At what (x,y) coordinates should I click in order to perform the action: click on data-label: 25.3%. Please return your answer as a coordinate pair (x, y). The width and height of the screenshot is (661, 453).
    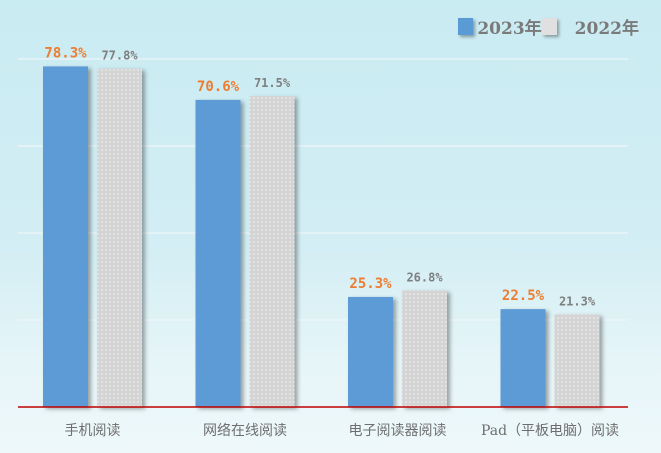
    Looking at the image, I should click on (370, 284).